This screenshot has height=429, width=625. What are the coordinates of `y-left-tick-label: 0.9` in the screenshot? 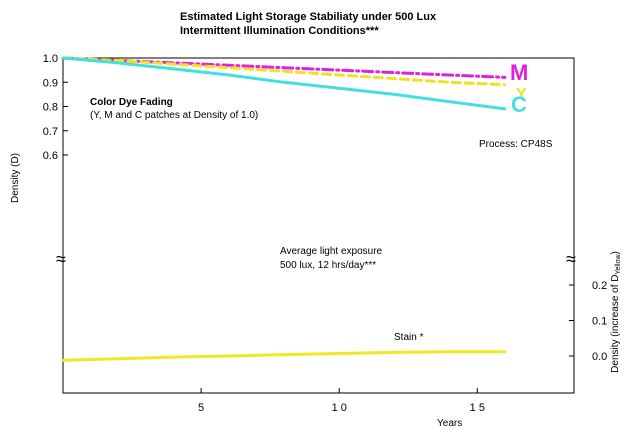 It's located at (50, 83).